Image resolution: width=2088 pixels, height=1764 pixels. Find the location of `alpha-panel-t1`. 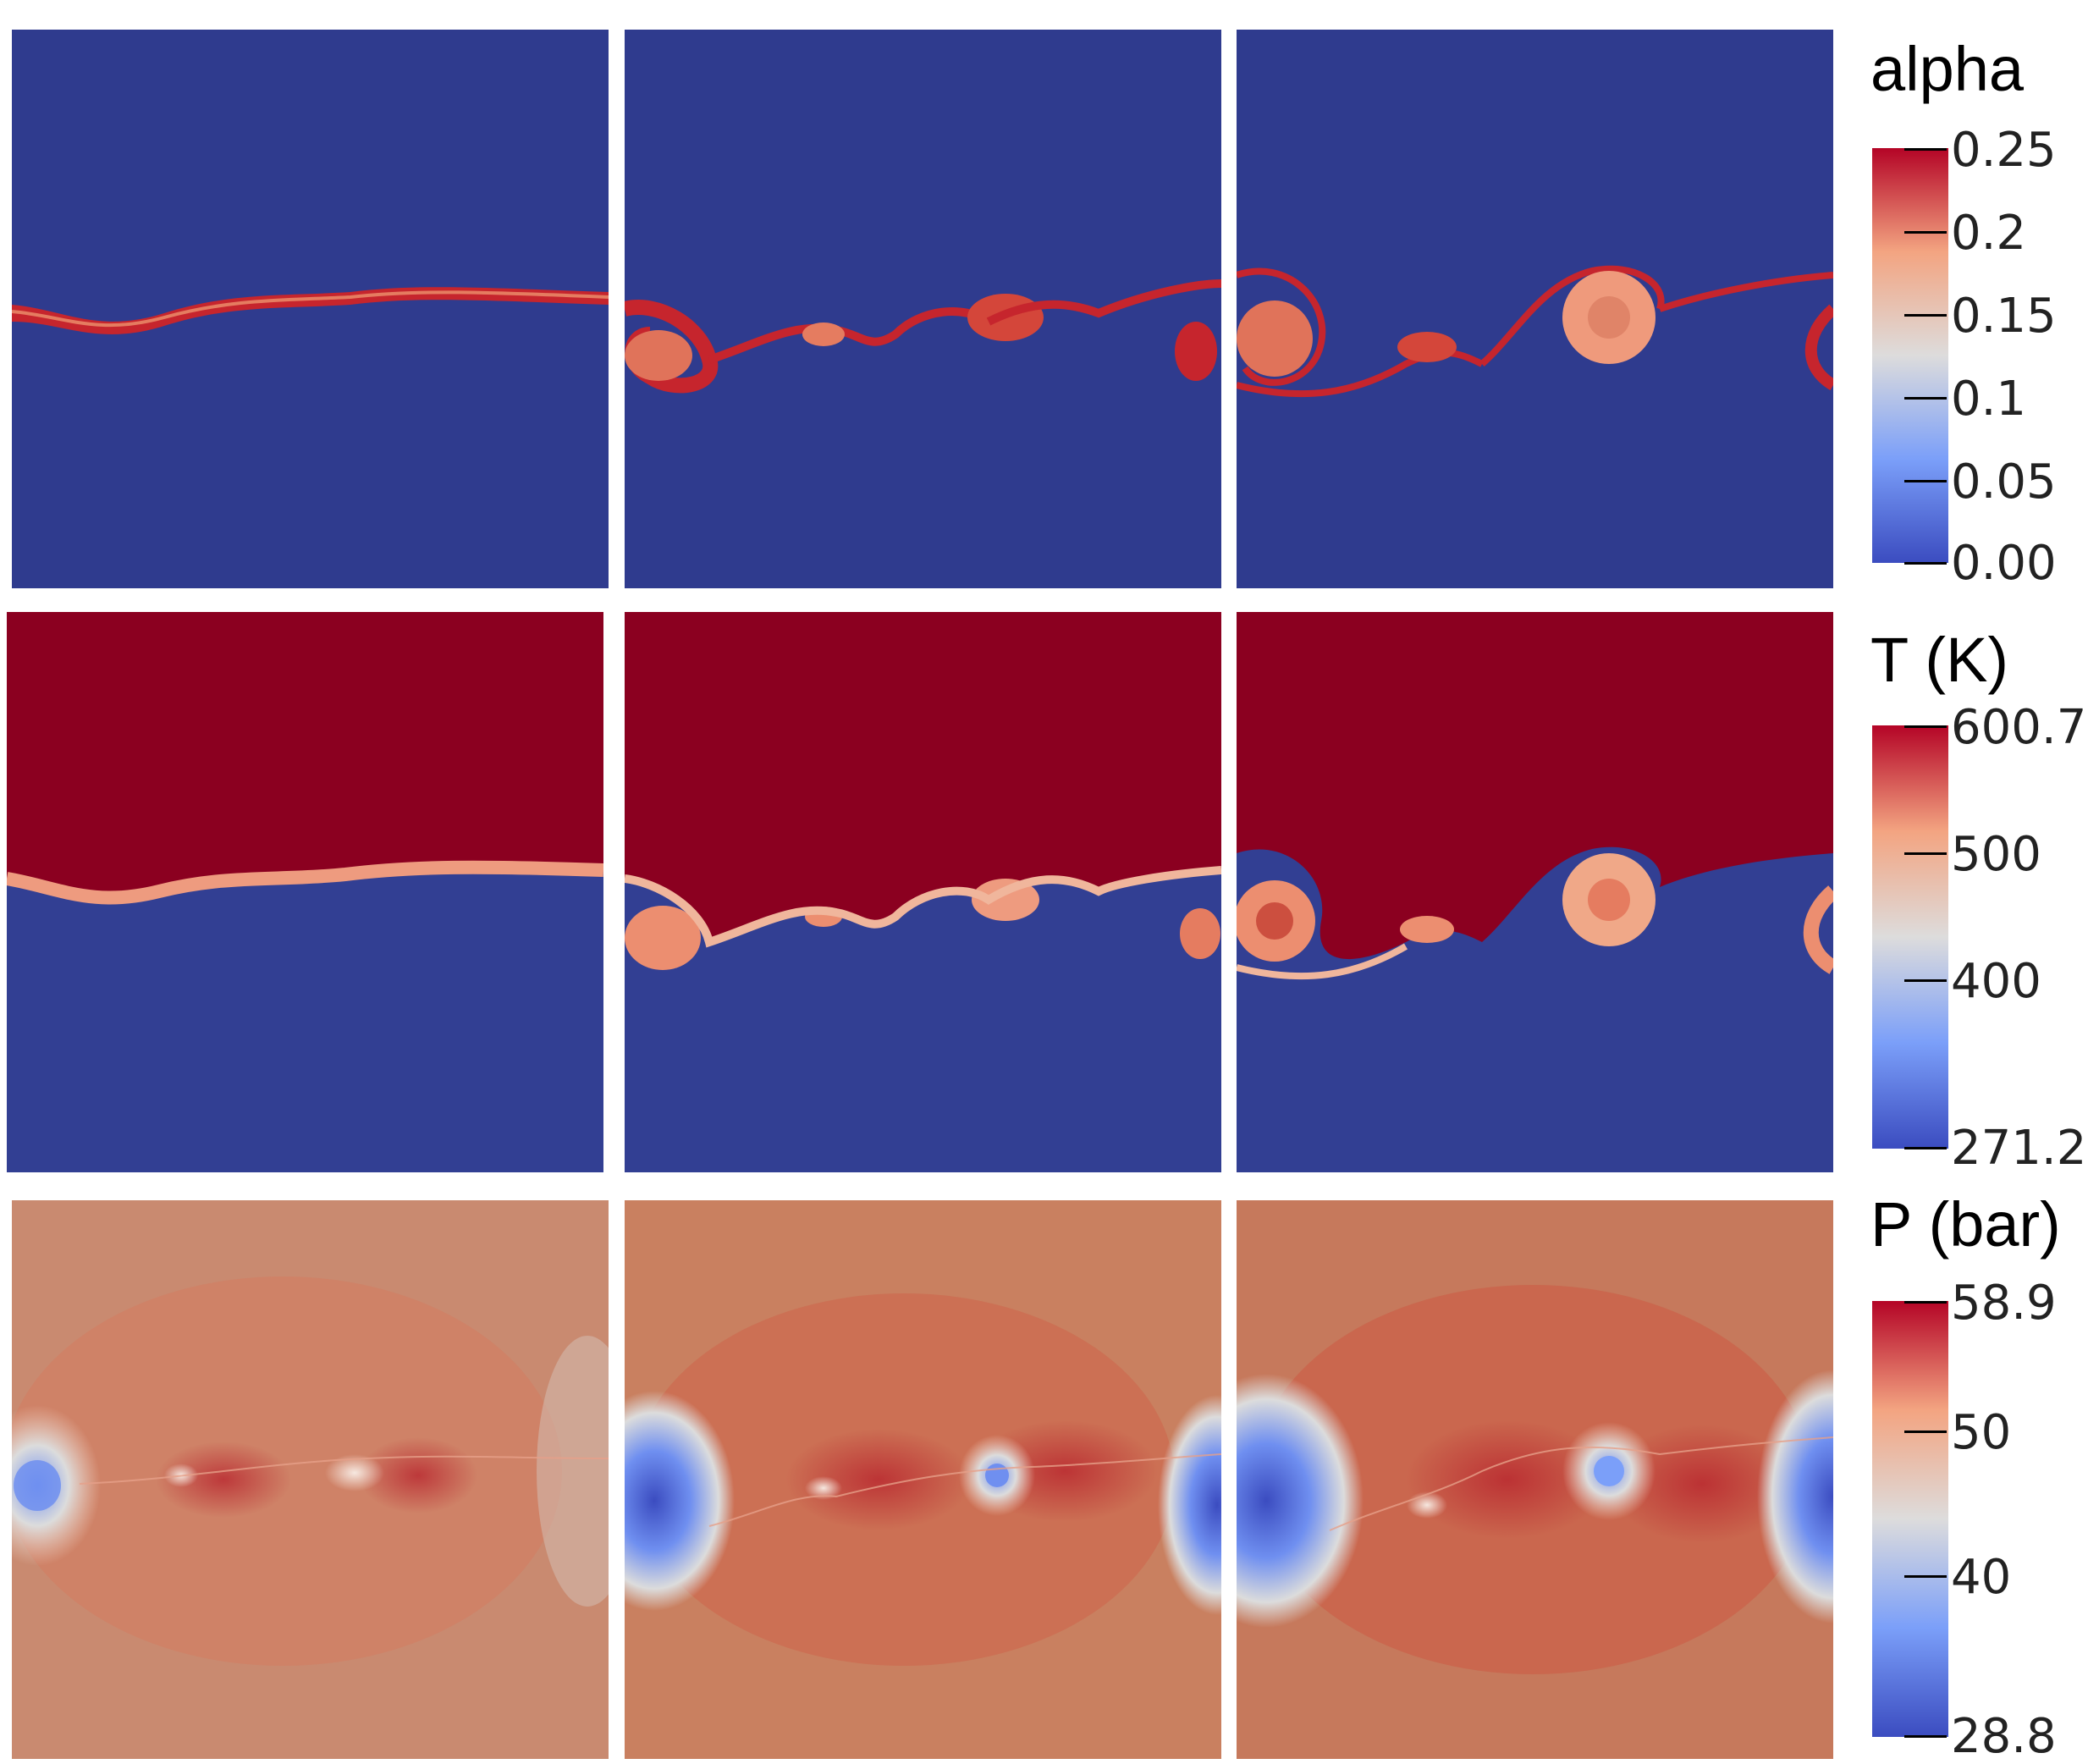

alpha-panel-t1 is located at coordinates (310, 309).